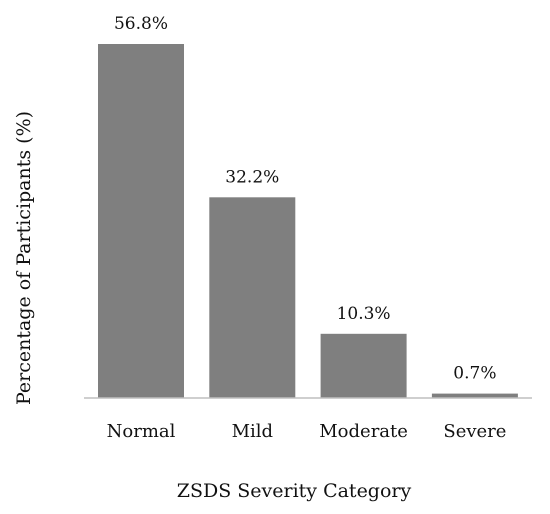  I want to click on category-labels-group: Normal Mild Moderate Severe, so click(307, 431).